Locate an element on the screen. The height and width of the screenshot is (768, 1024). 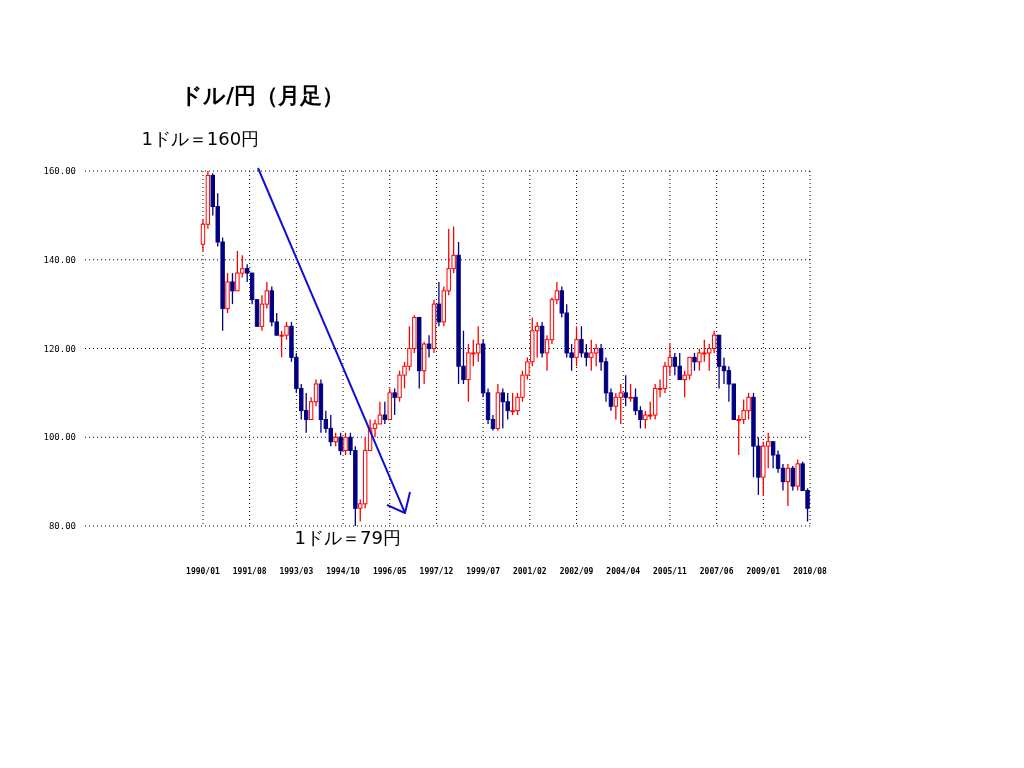
x-tick-label: 1990/01 is located at coordinates (203, 571).